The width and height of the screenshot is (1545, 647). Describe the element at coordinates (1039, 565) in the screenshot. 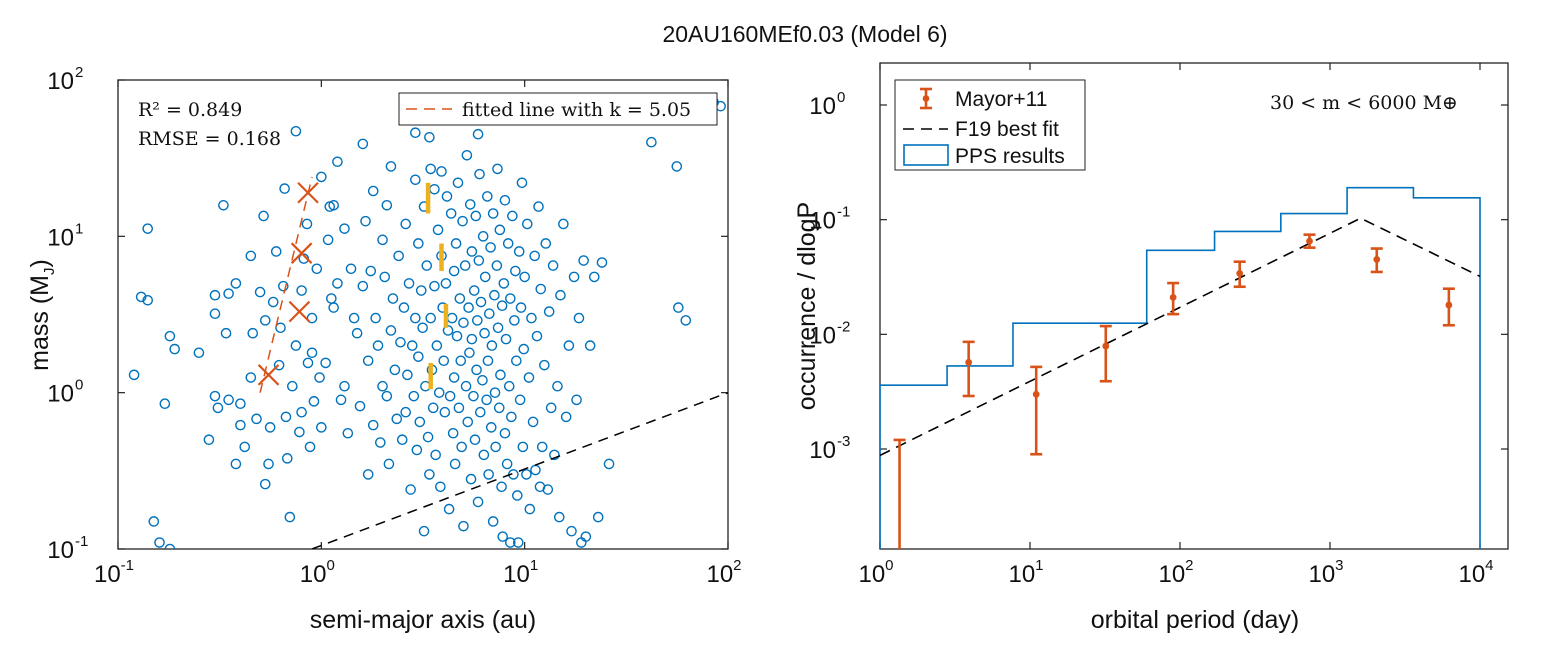

I see `right-x-tick-exp: 1` at that location.